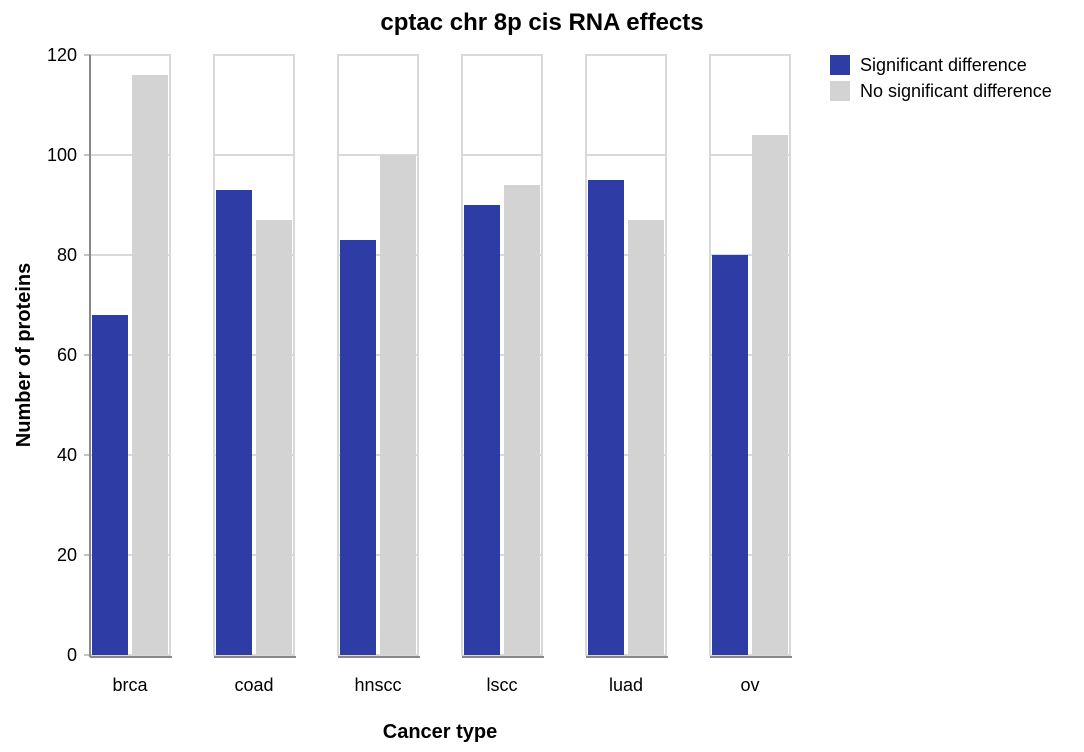 Image resolution: width=1084 pixels, height=752 pixels. Describe the element at coordinates (482, 430) in the screenshot. I see `bar-lscc-significant: Significant difference: 90` at that location.